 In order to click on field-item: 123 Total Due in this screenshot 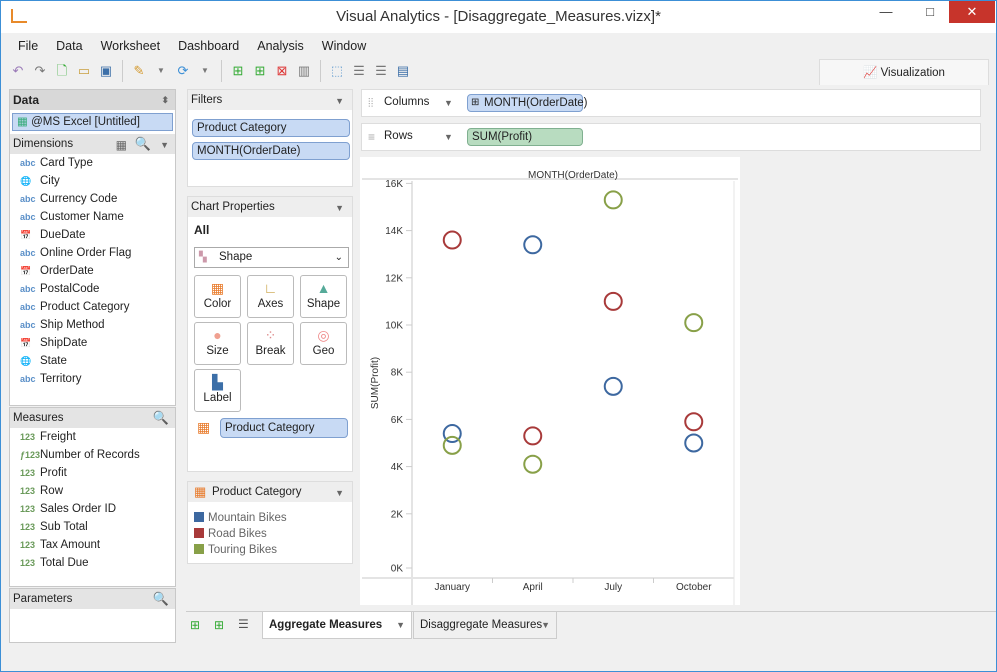, I will do `click(92, 563)`.